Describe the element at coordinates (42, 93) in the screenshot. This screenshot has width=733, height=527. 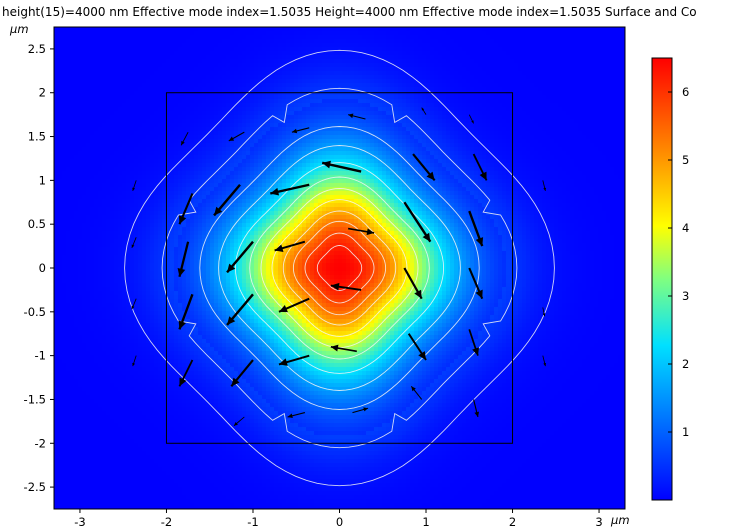
I see `y-tick-label: 2` at that location.